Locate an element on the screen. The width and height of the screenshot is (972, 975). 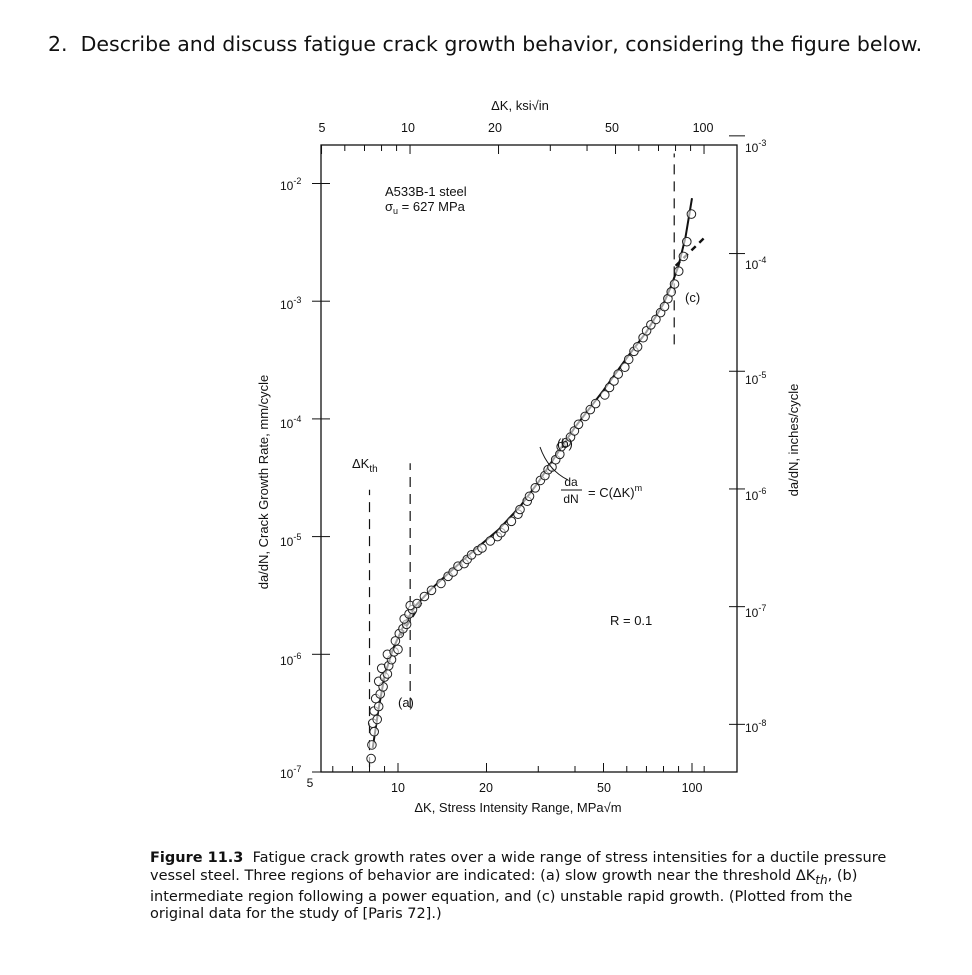
y-tick-label: 10⁻⁴ is located at coordinates (290, 422).